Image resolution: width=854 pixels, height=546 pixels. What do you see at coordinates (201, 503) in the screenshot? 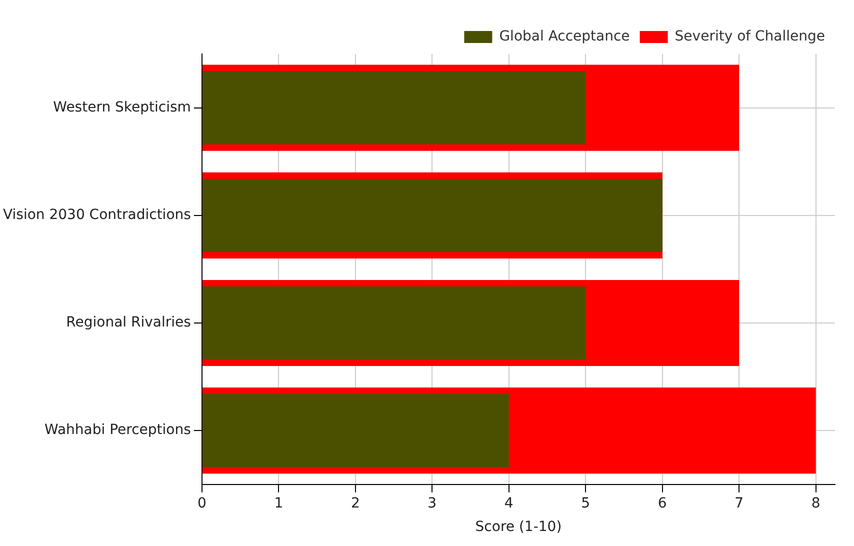
I see `x-tick-label: 0` at bounding box center [201, 503].